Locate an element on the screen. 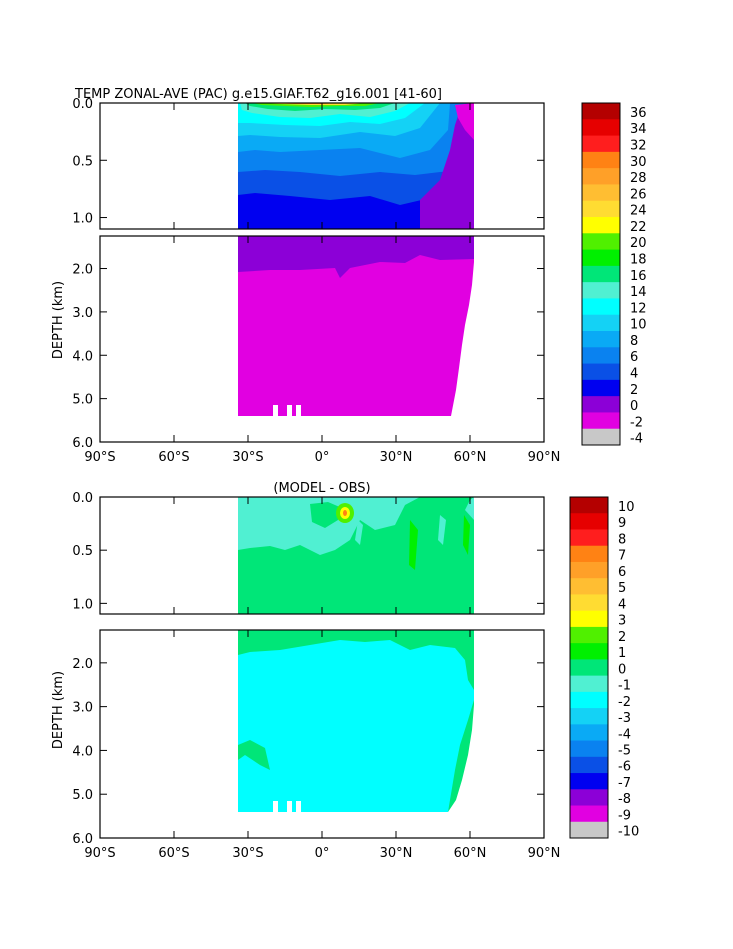  colorbar-label: 20 is located at coordinates (638, 243).